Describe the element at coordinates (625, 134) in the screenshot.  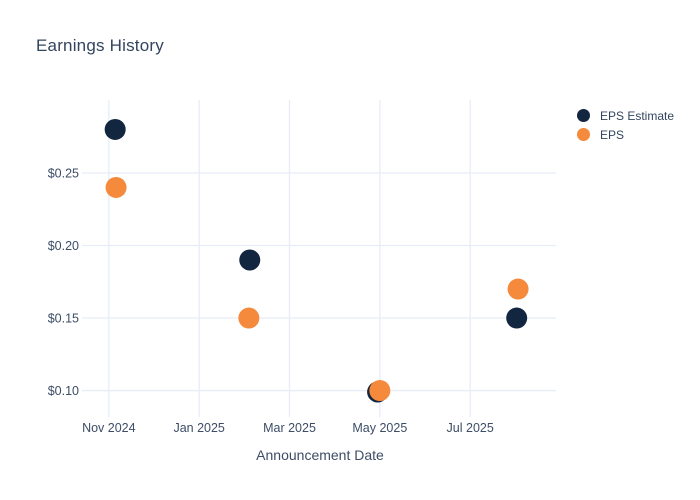
I see `legend-item-eps: EPS` at that location.